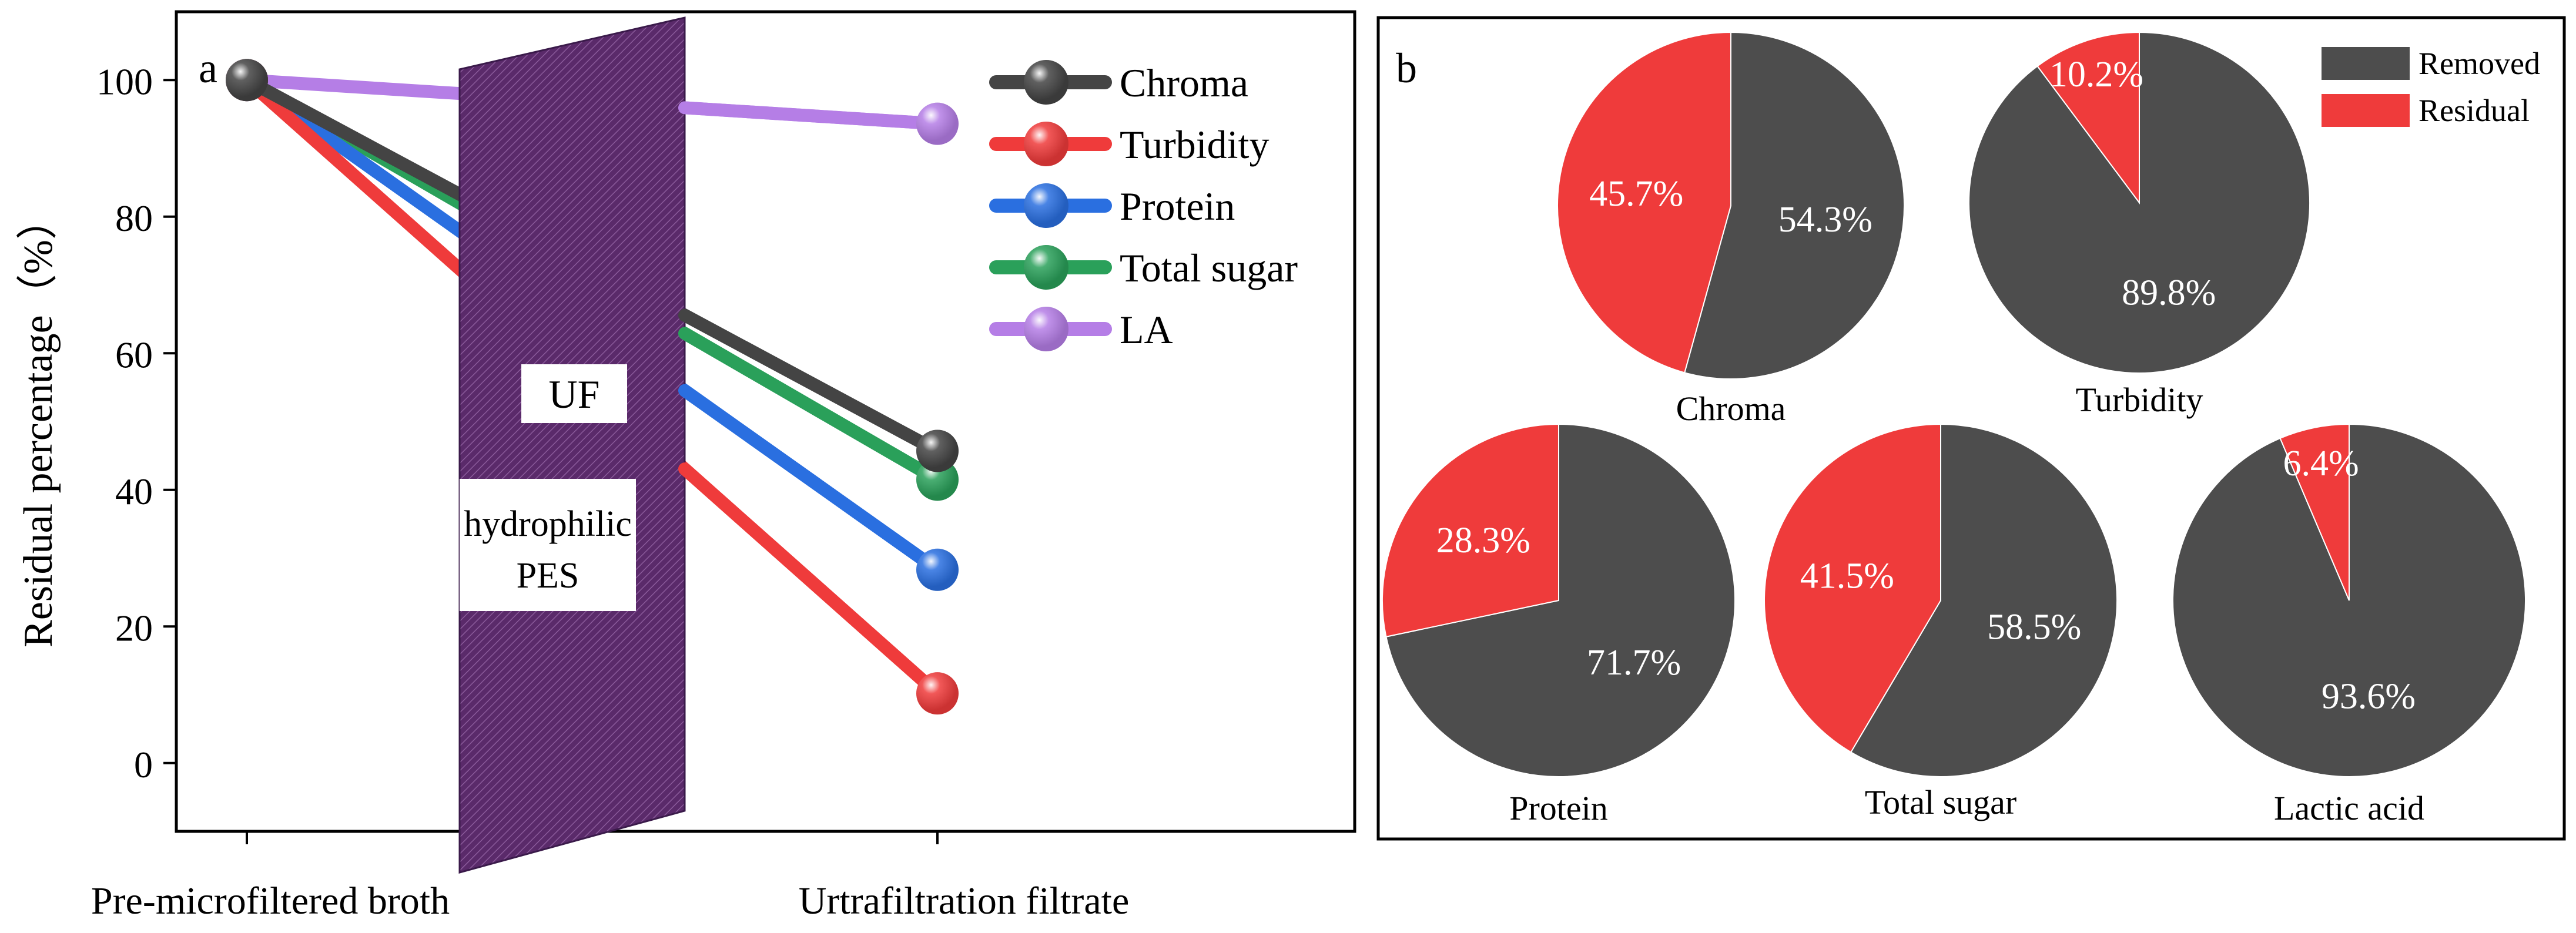 This screenshot has height=933, width=2576. I want to click on membrane-uf-box, so click(574, 393).